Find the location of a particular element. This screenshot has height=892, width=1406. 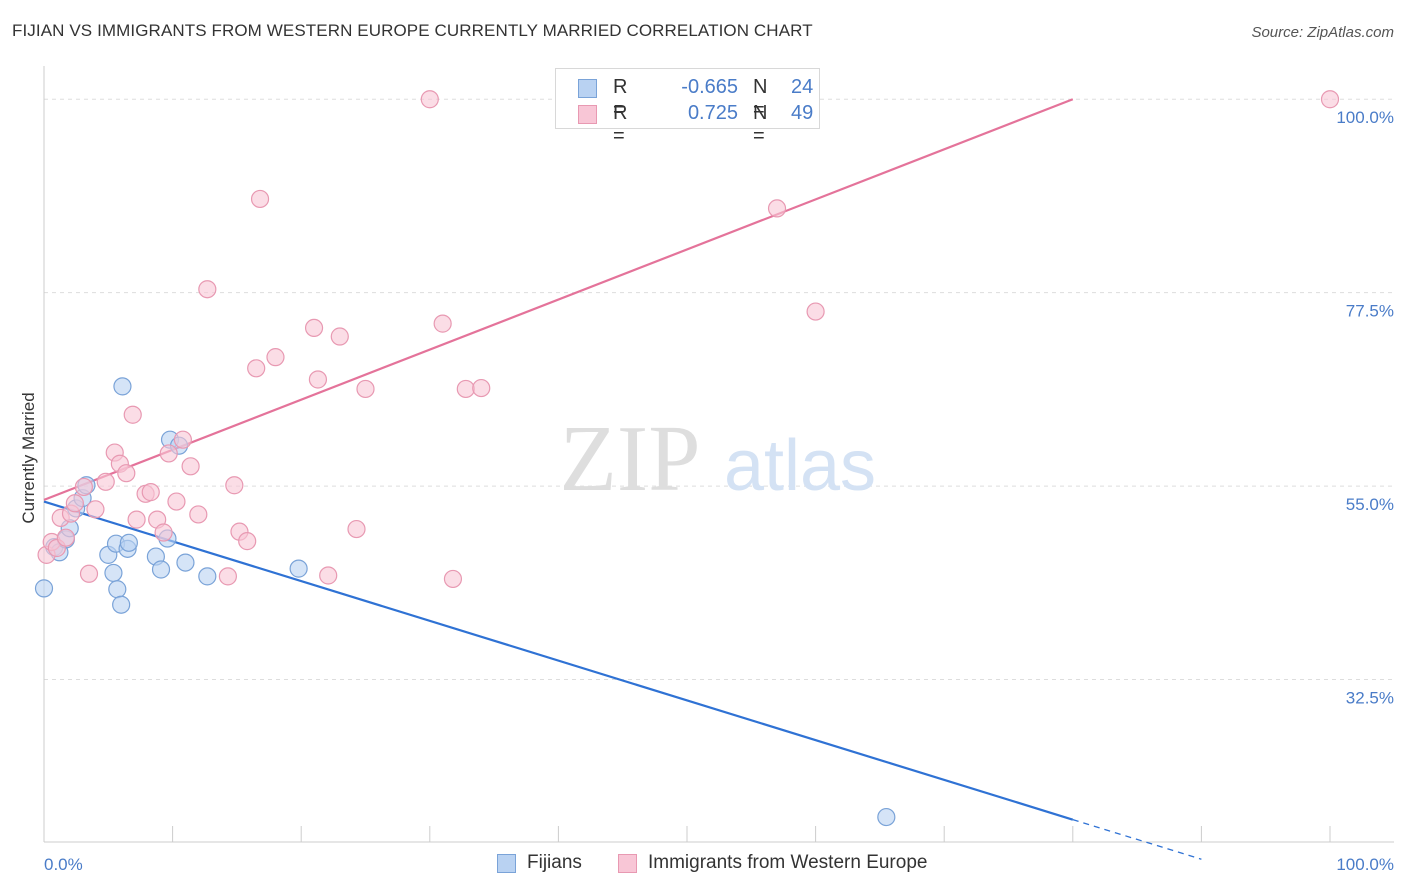

y-tick-label: 32.5% is located at coordinates (1370, 698).